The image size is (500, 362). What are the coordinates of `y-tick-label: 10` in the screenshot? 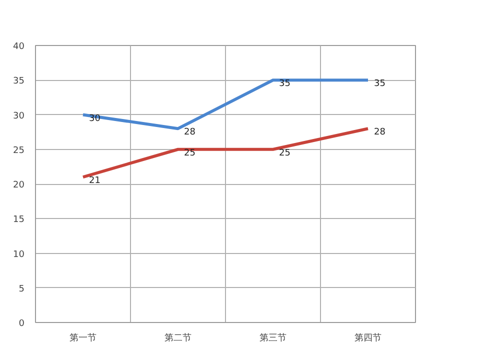 It's located at (19, 255).